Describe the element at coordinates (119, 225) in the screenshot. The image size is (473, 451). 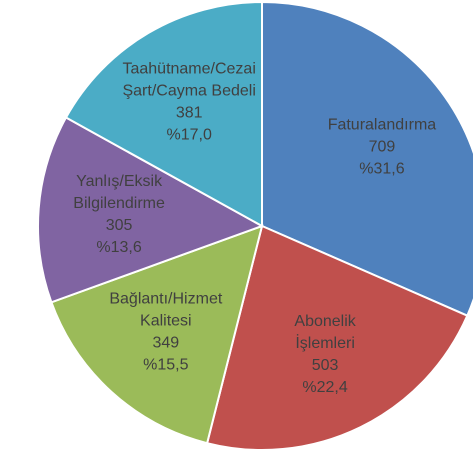
I see `slice-label: 305` at that location.